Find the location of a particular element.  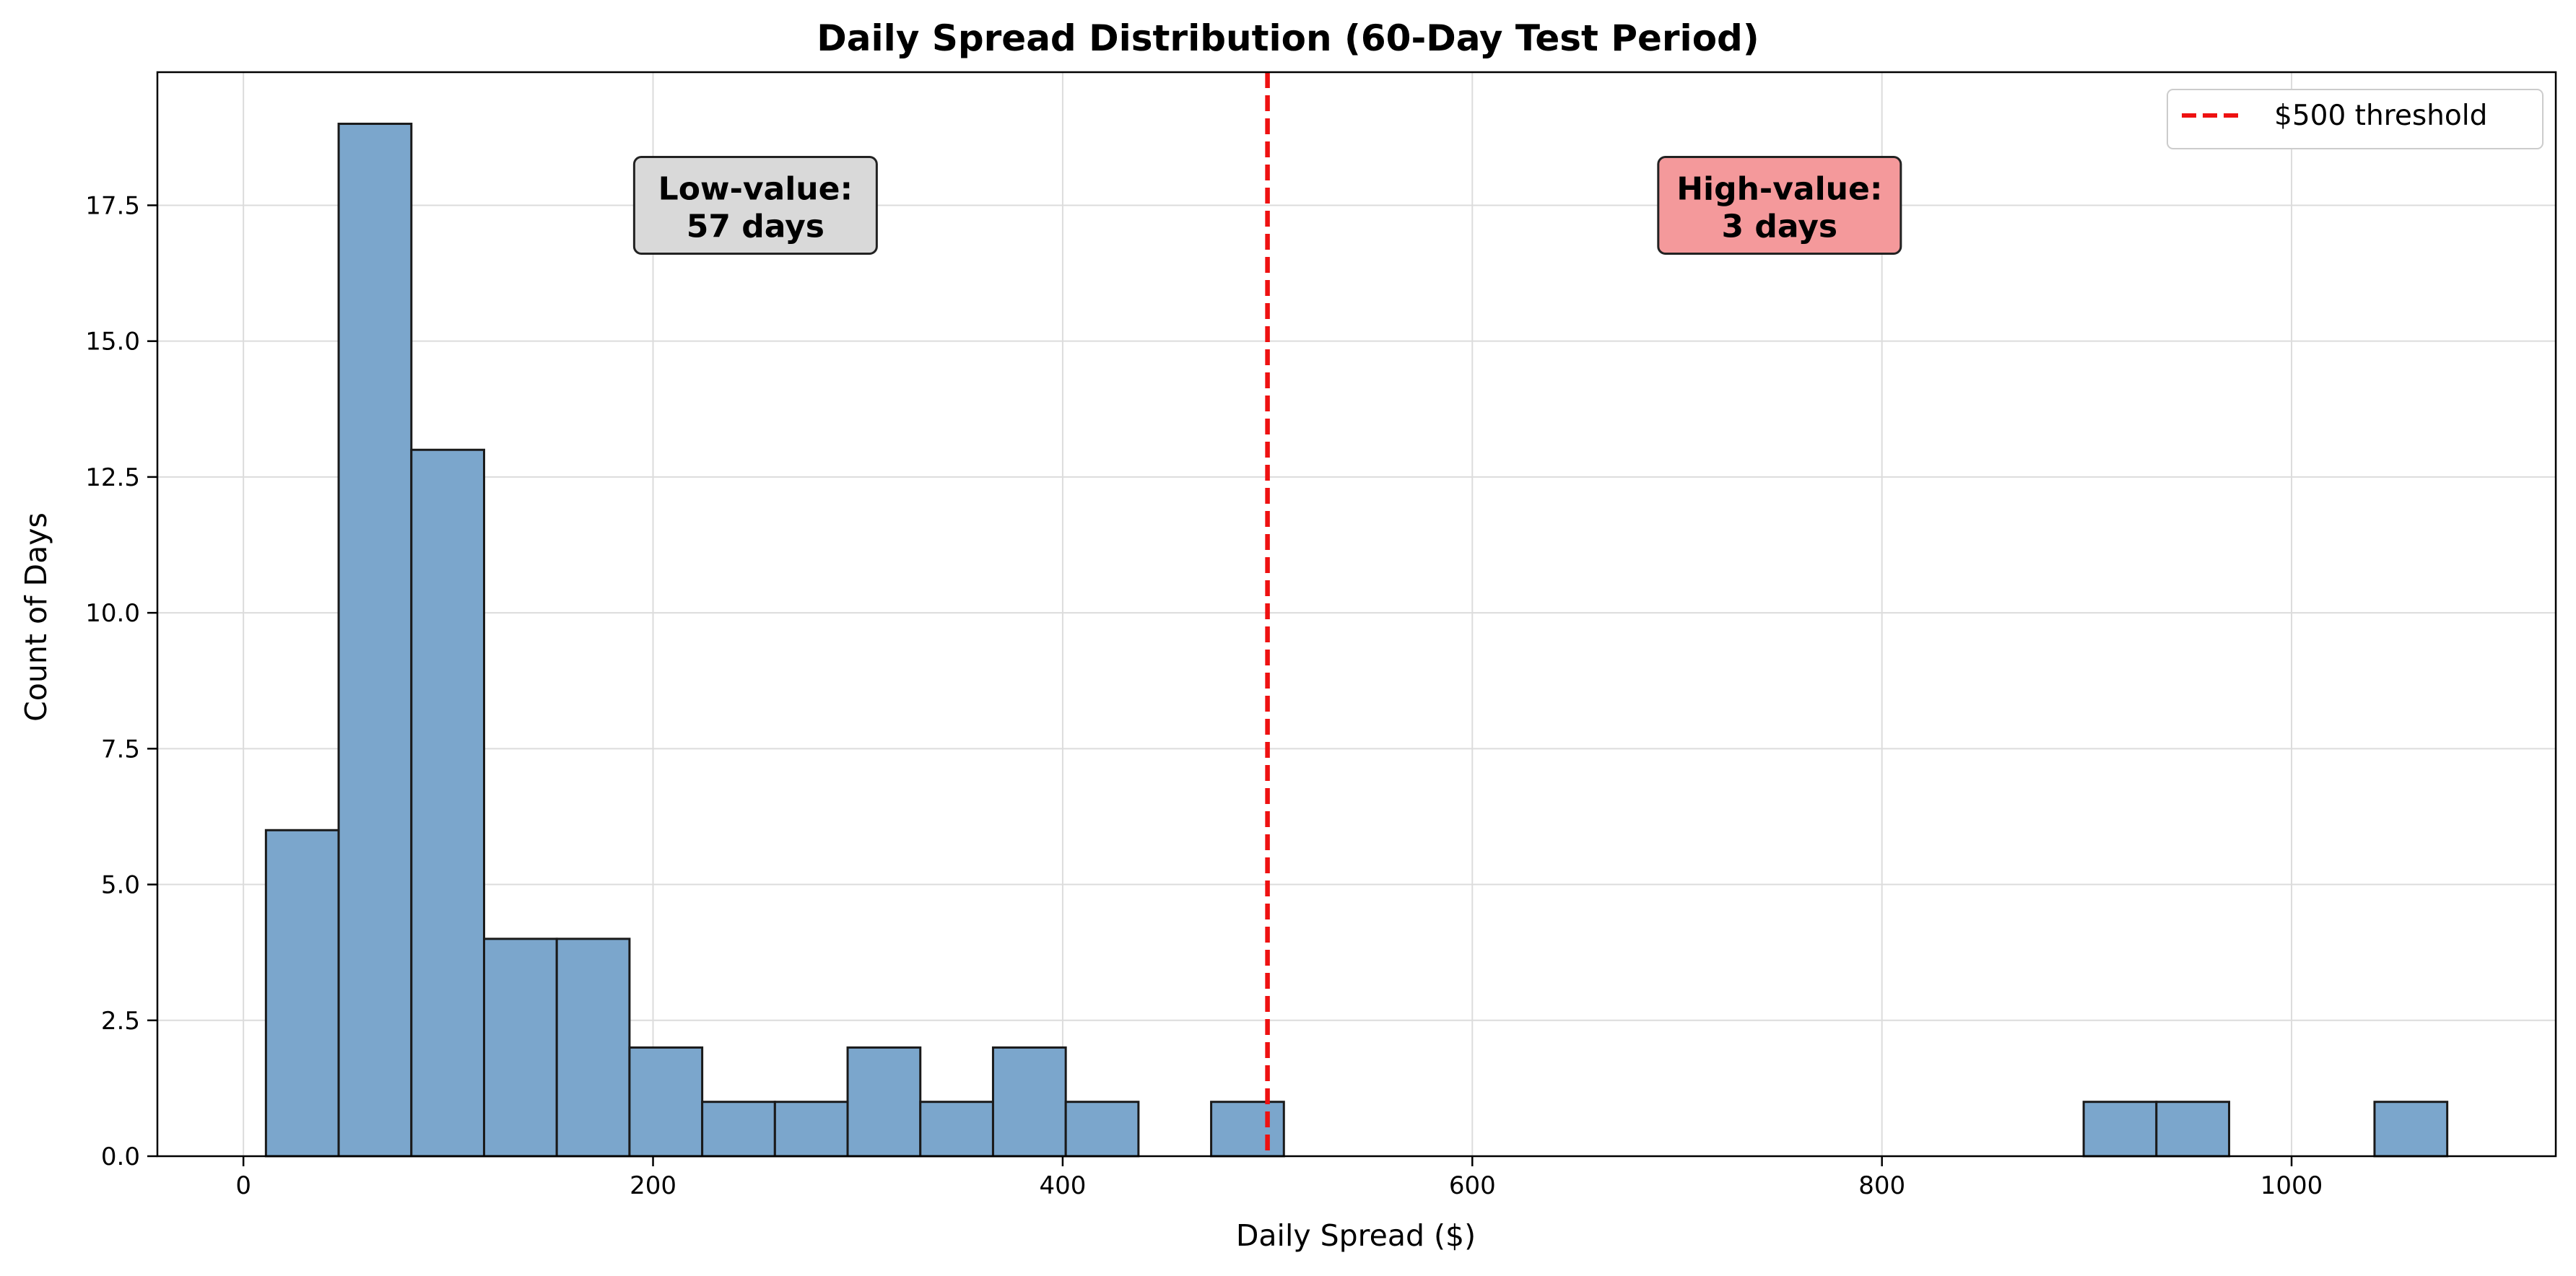

x-tick-label: 600 is located at coordinates (1472, 1185).